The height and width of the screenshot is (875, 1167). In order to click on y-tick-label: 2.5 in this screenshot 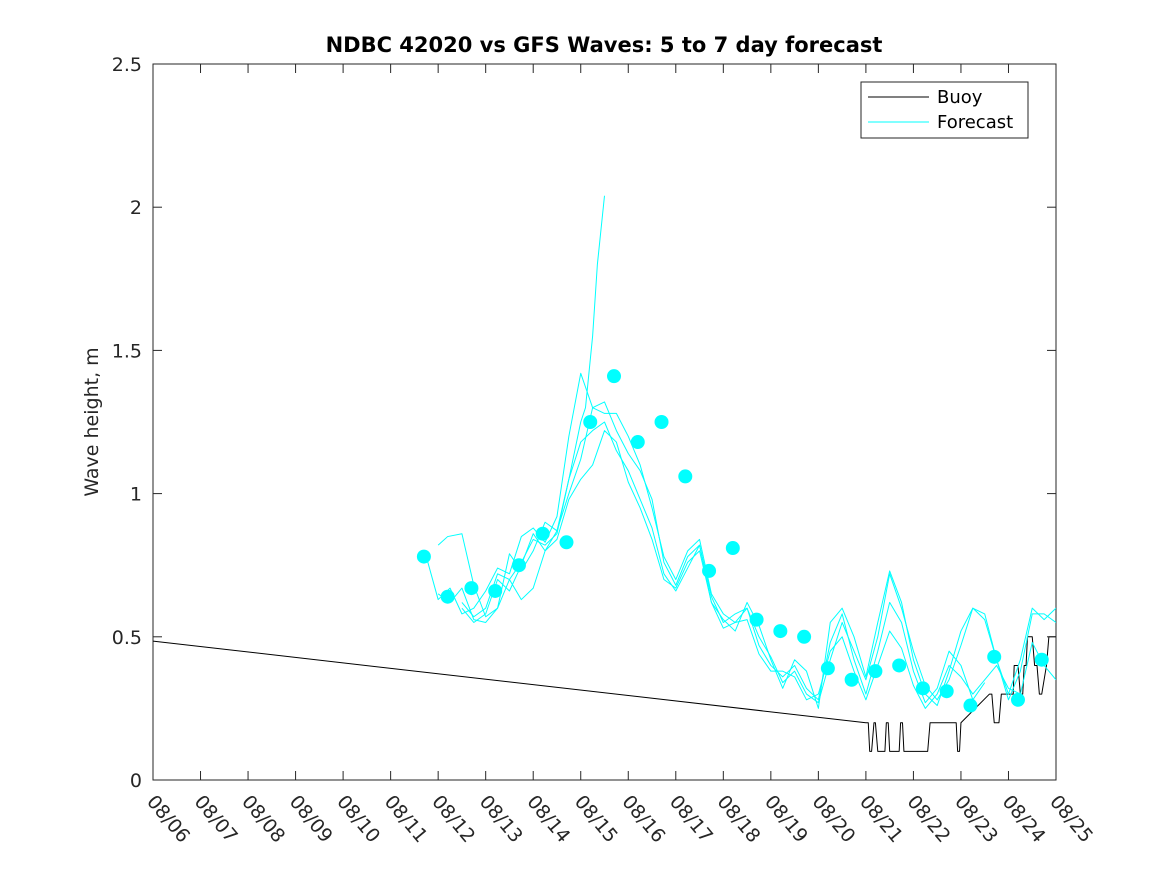, I will do `click(127, 65)`.